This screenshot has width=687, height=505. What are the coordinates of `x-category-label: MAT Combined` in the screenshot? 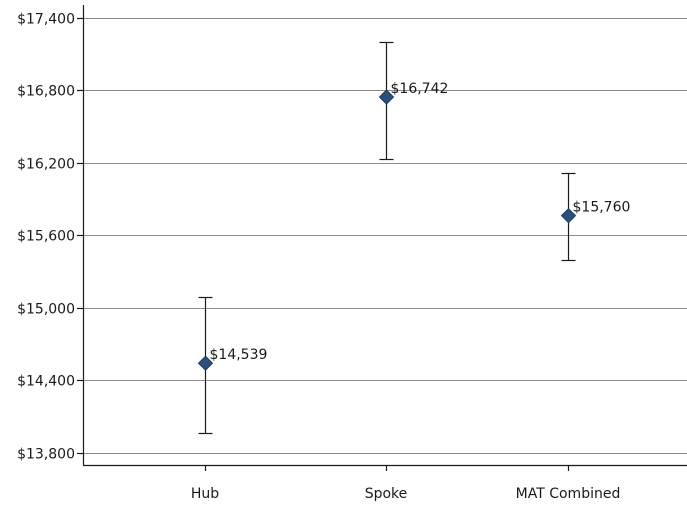 It's located at (568, 494).